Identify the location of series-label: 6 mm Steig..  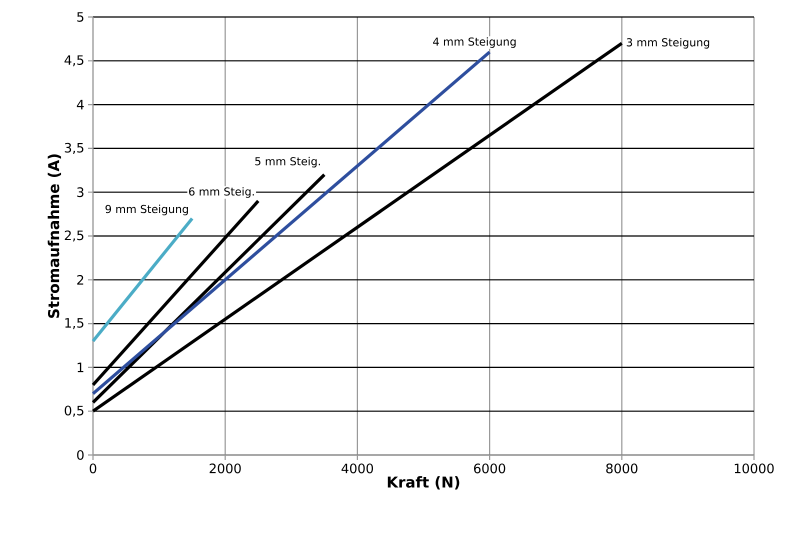
(221, 192).